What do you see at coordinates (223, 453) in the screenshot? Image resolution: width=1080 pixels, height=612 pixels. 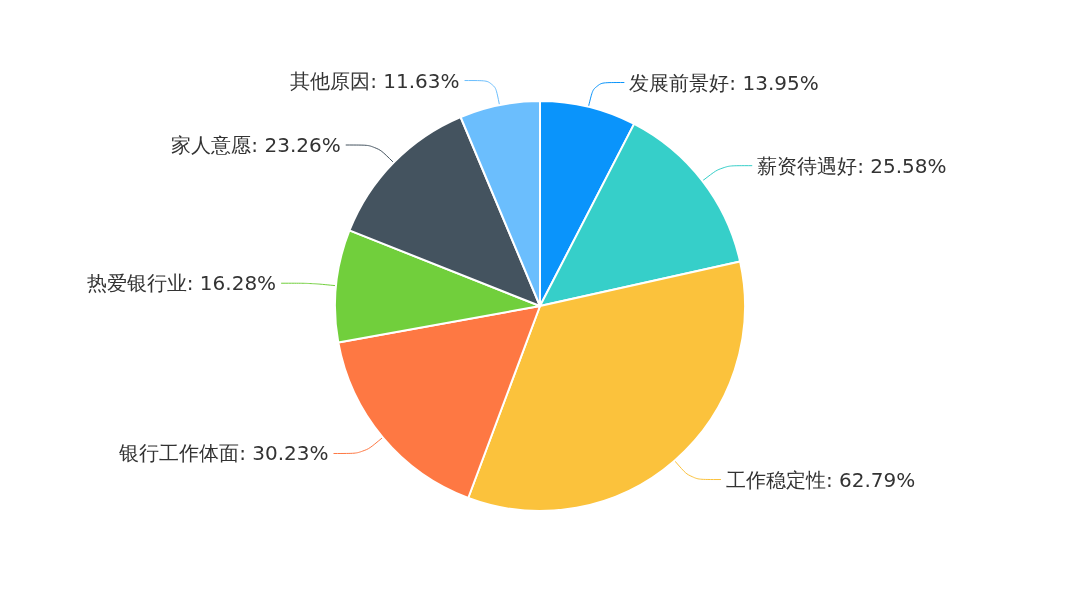 I see `slice-label: 银行工作体面: 30.23%` at bounding box center [223, 453].